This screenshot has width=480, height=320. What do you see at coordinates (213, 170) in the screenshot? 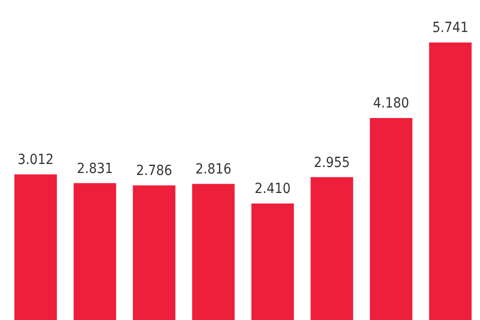
I see `data-label: 2.816` at bounding box center [213, 170].